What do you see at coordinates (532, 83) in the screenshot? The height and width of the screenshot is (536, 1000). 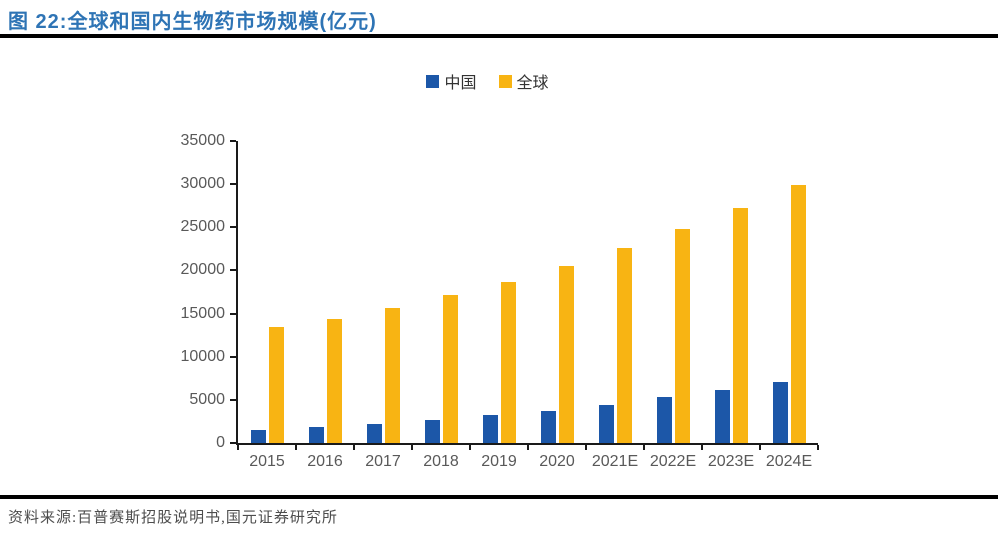 I see `legend-label-global: 全球` at bounding box center [532, 83].